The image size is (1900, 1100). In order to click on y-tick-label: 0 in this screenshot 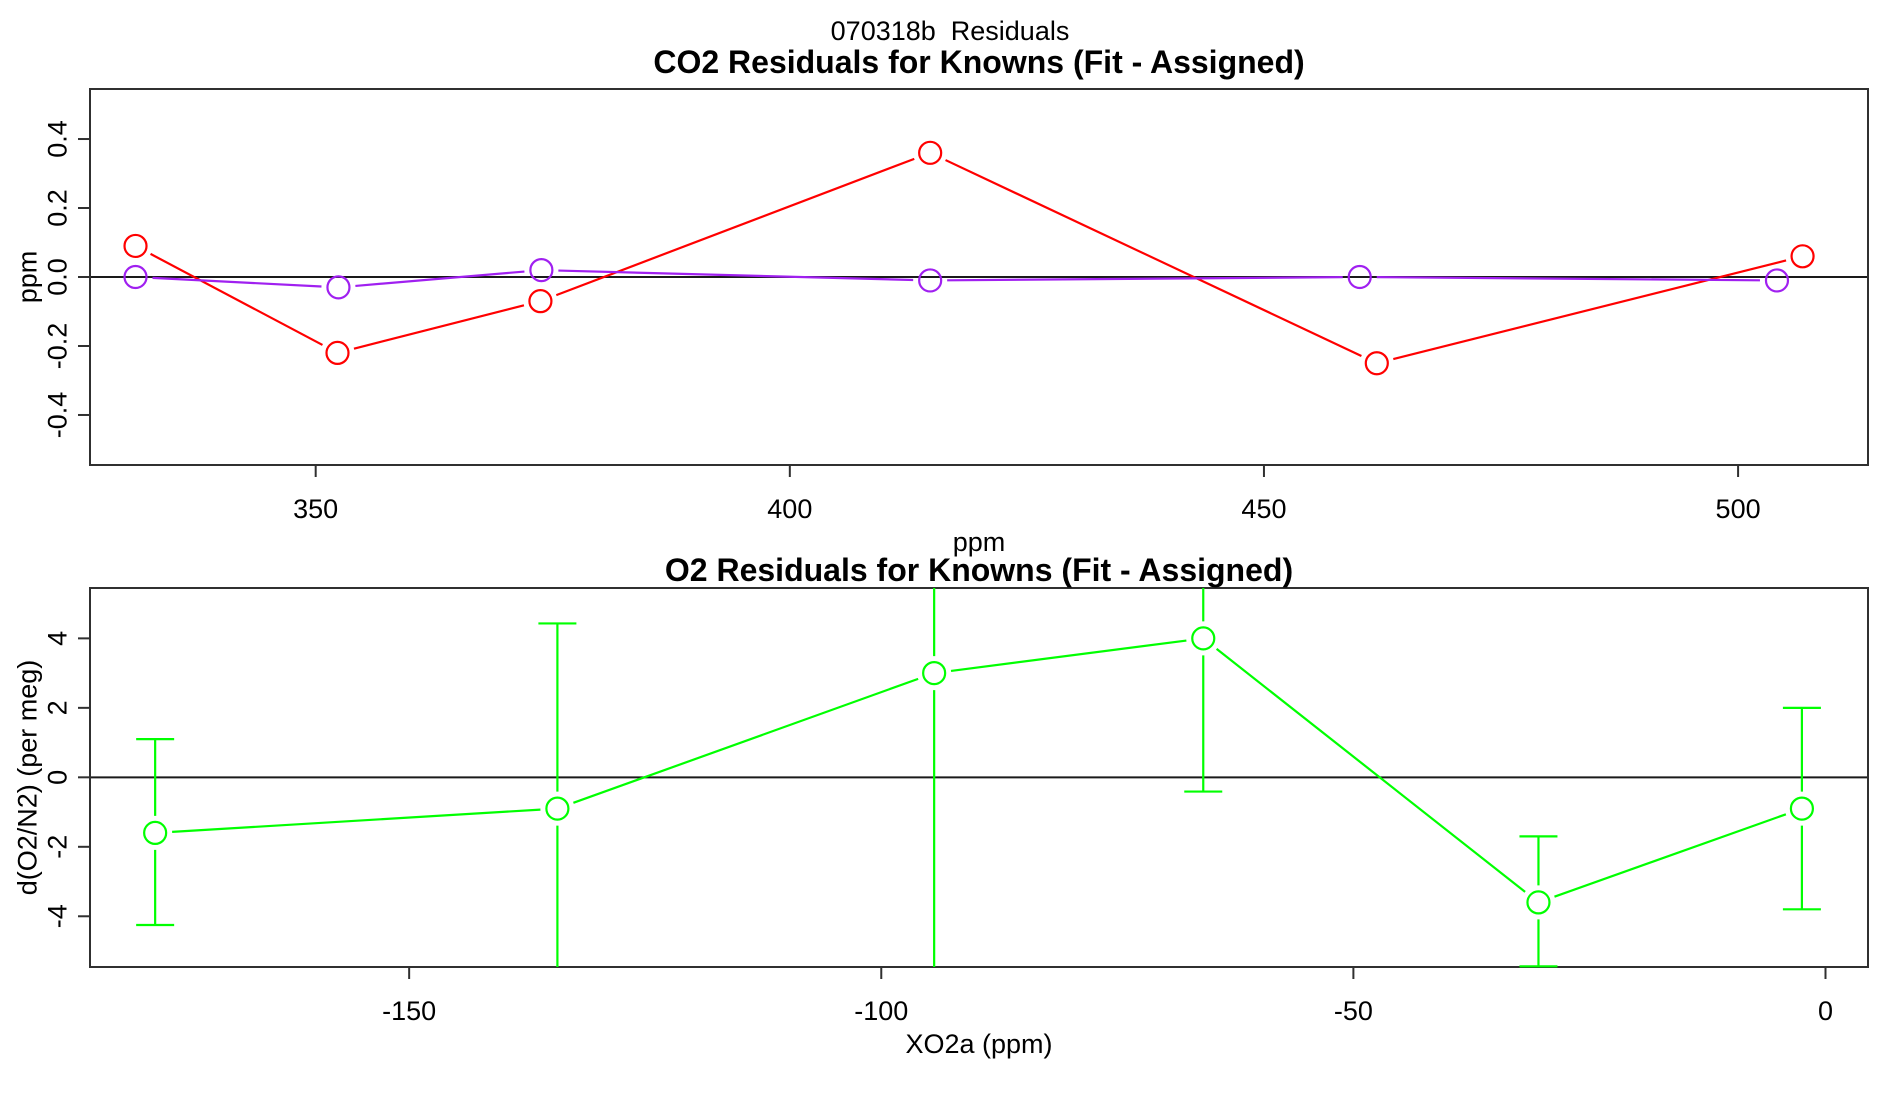, I will do `click(57, 777)`.